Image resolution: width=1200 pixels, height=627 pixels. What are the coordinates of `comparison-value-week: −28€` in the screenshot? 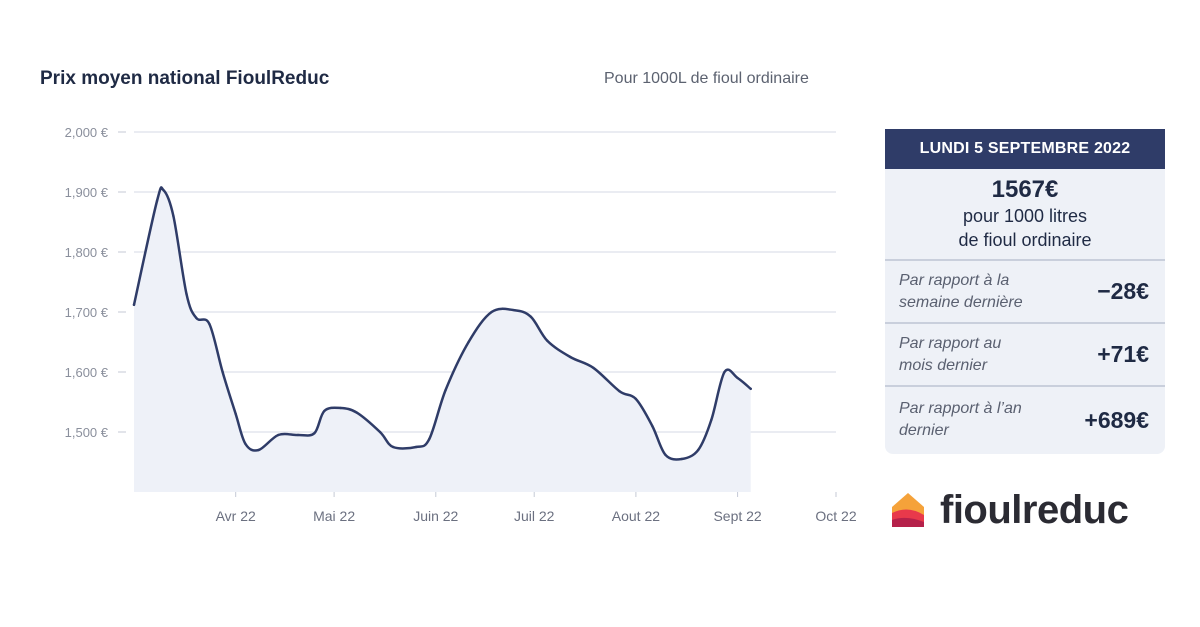 It's located at (1123, 291).